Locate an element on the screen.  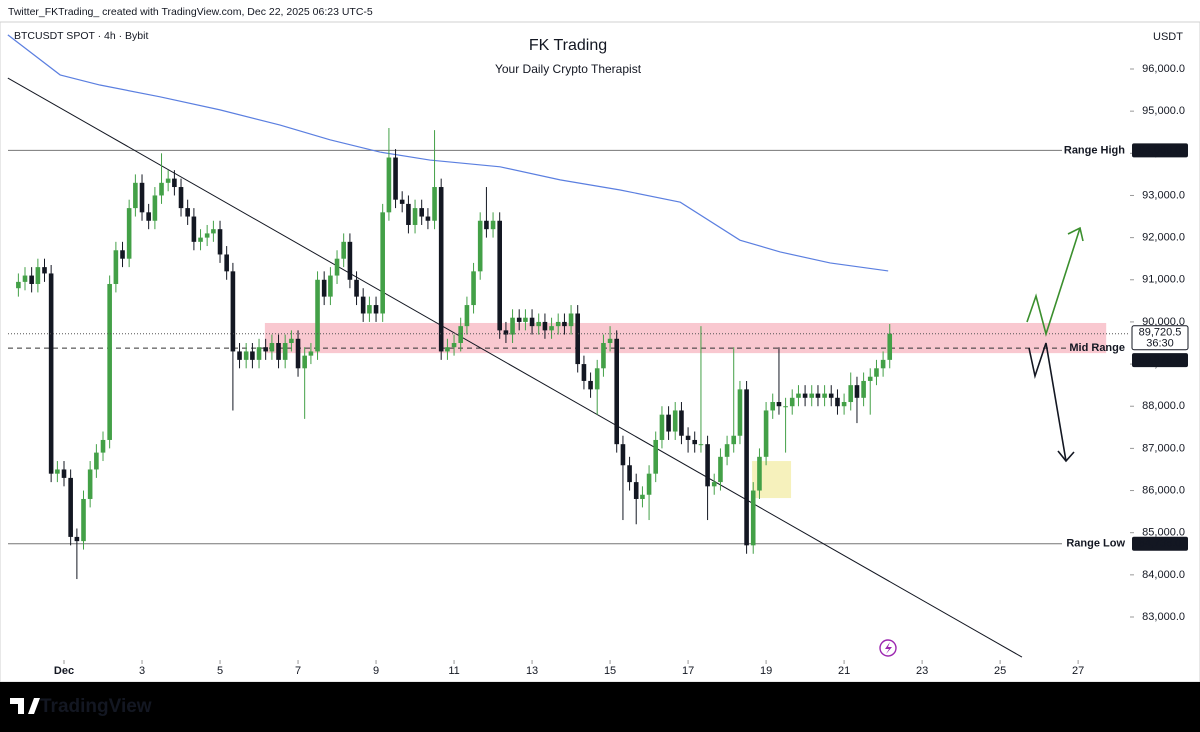
x-tick-label: 3 is located at coordinates (142, 671).